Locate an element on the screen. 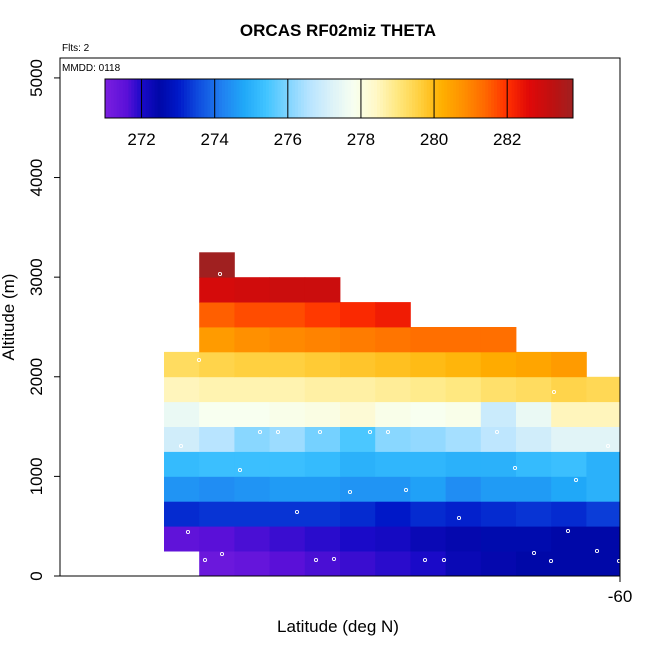  colorbar-tick-label: 280 is located at coordinates (434, 139).